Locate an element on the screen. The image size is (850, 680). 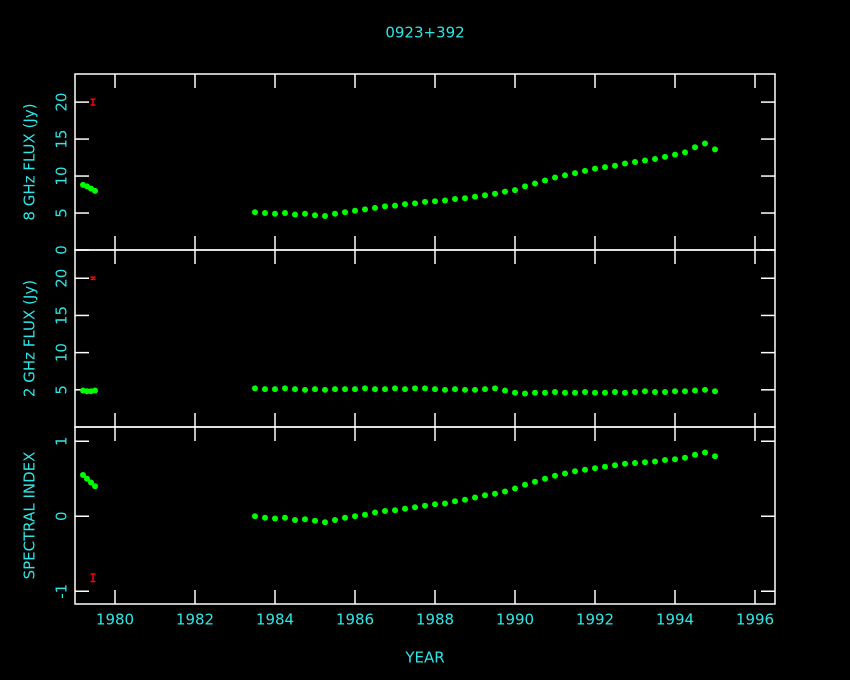
y-tick-label: 10 is located at coordinates (62, 176).